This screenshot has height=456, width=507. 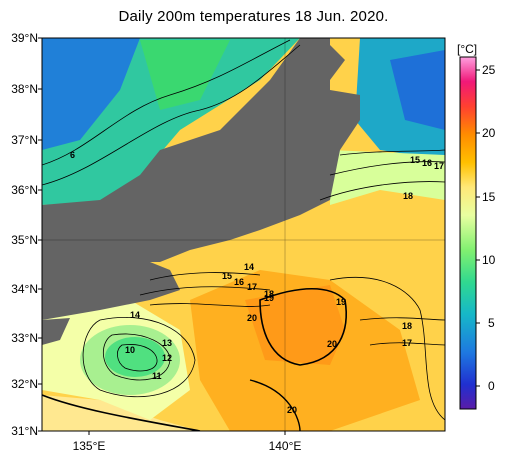 I want to click on colorbar, so click(x=468, y=233).